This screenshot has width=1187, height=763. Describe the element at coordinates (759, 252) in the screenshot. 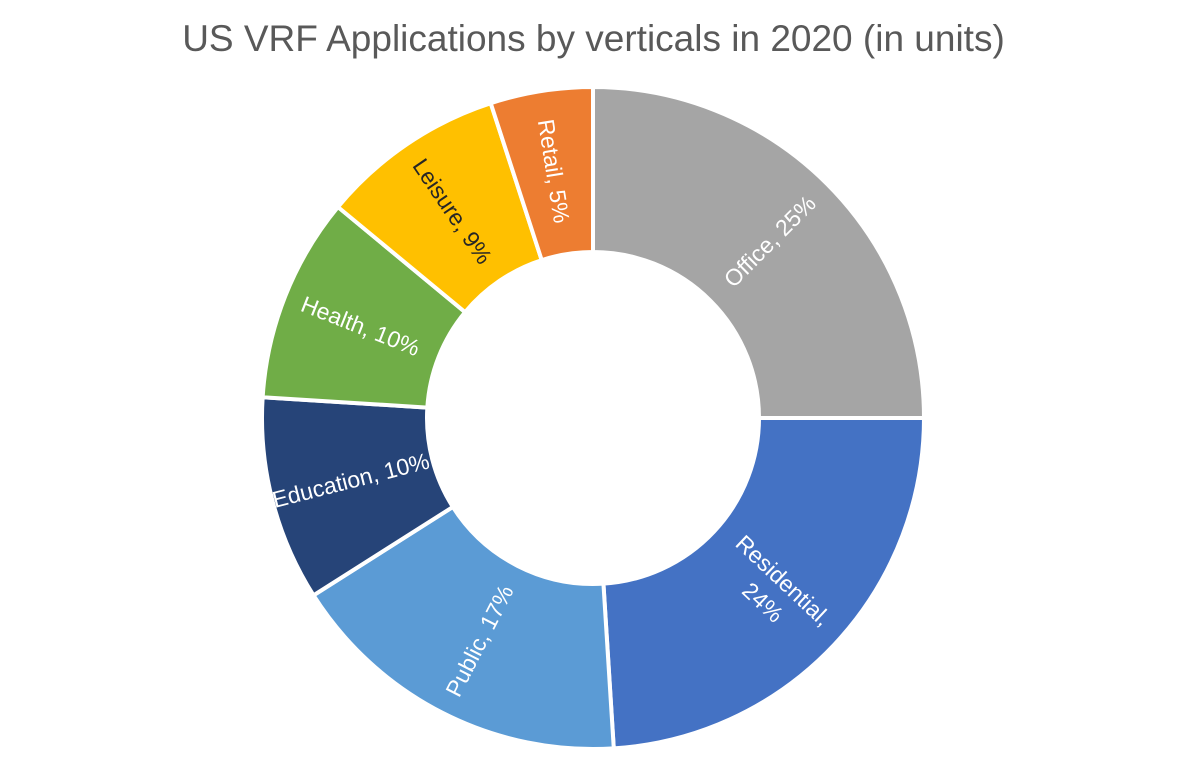

I see `slice-office` at that location.